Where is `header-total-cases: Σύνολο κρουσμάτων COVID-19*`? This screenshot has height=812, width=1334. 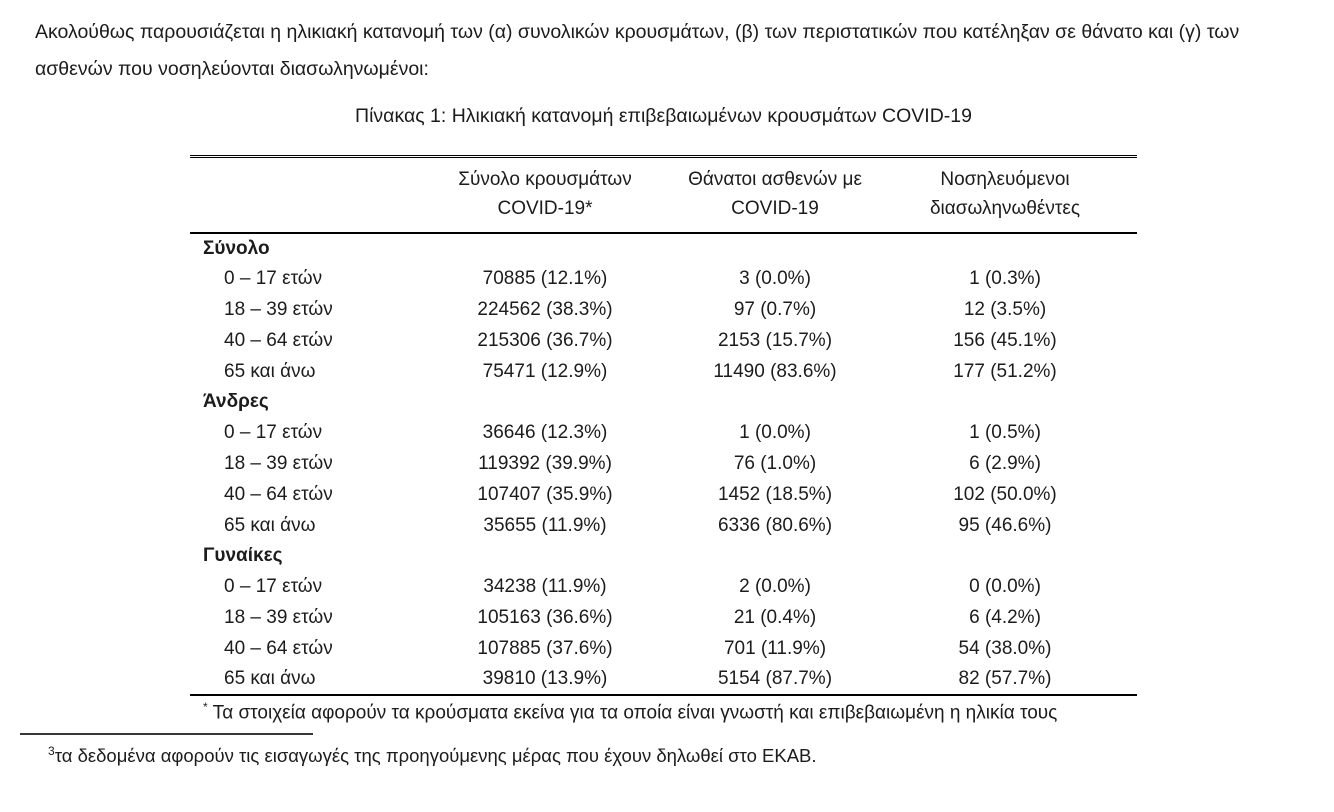 header-total-cases: Σύνολο κρουσμάτων COVID-19* is located at coordinates (545, 195).